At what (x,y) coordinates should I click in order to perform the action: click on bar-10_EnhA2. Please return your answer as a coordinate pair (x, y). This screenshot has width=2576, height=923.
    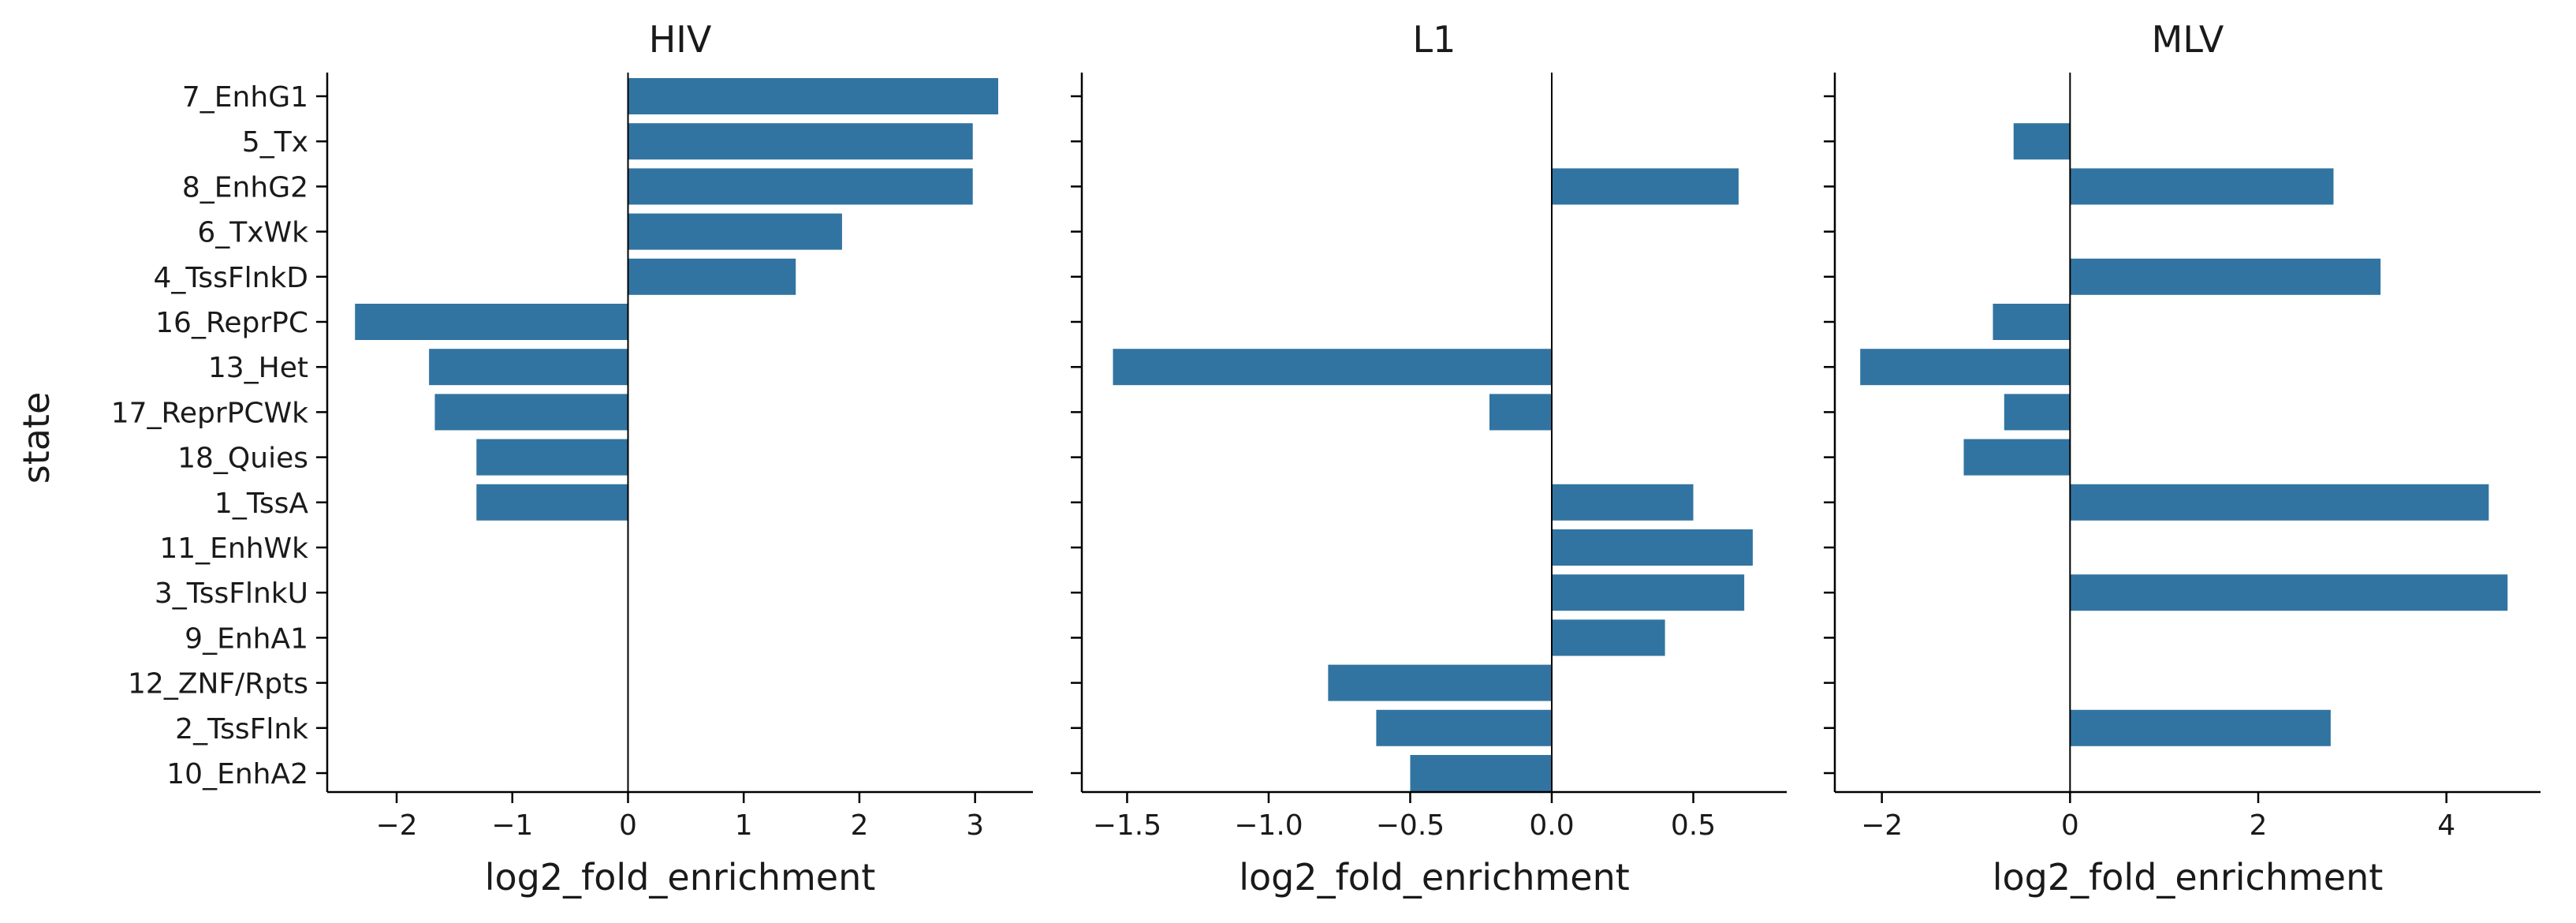
    Looking at the image, I should click on (1481, 773).